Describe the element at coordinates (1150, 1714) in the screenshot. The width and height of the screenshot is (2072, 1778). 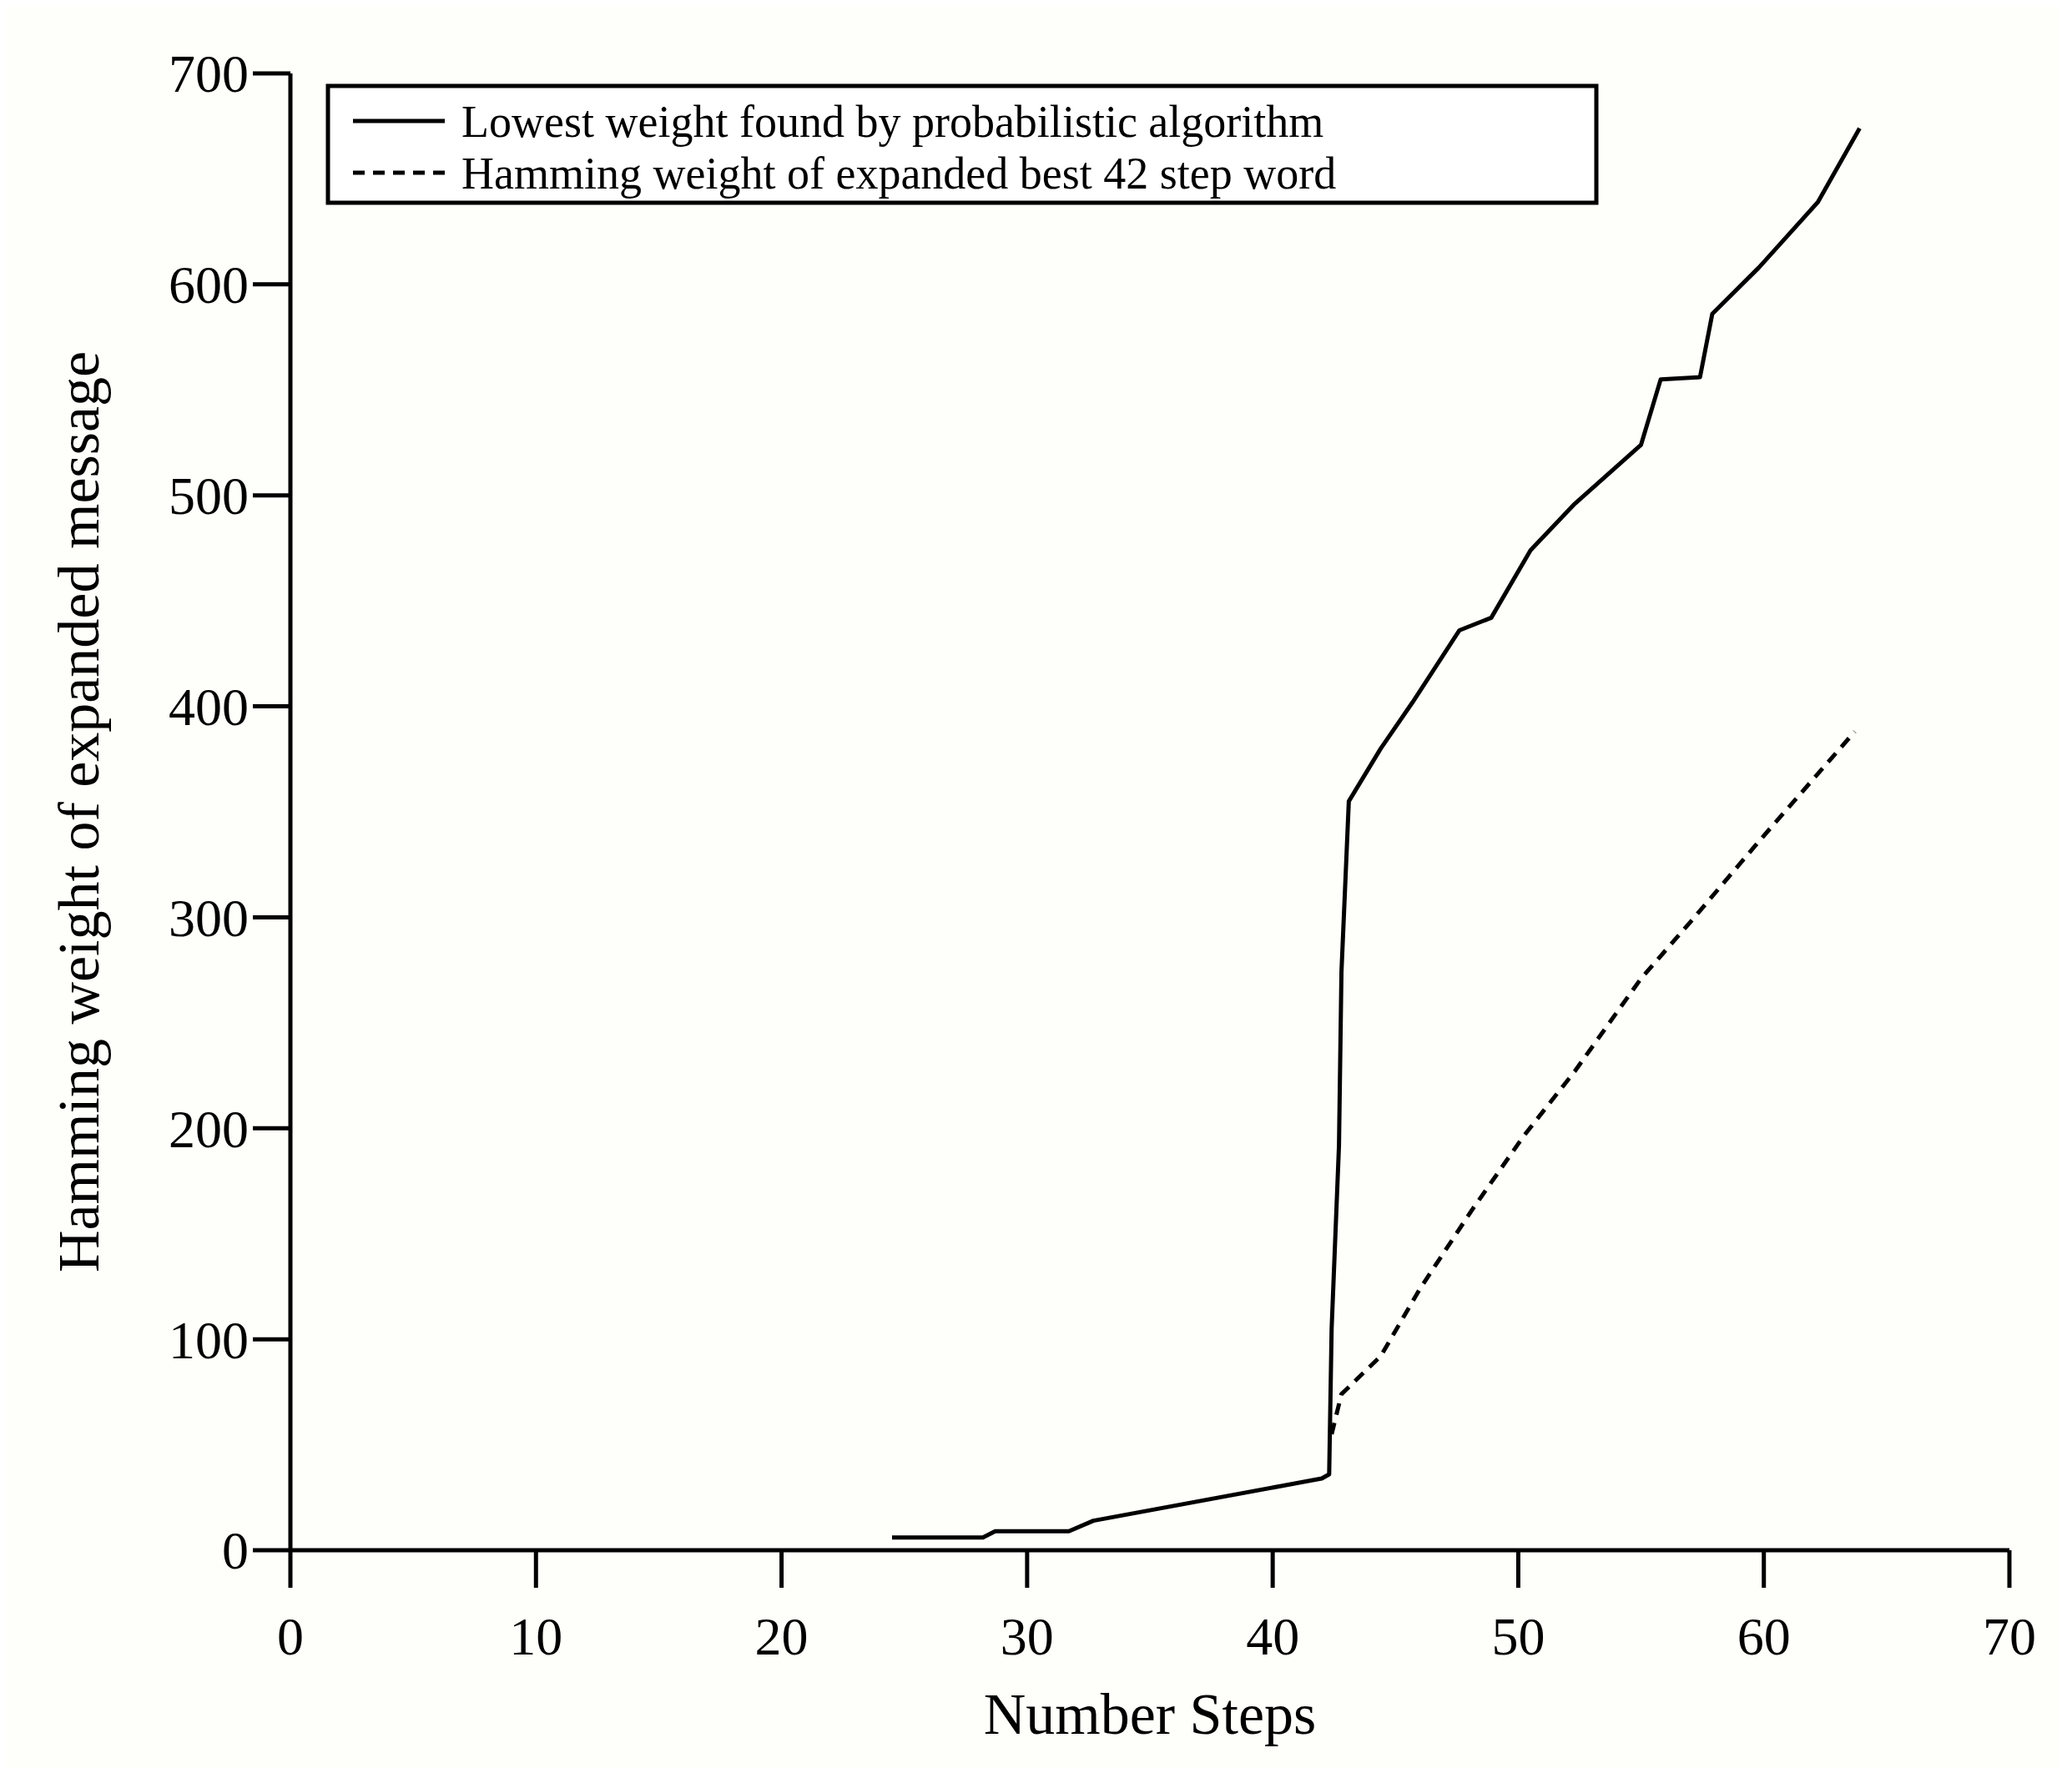
I see `x-axis-title: Number Steps` at that location.